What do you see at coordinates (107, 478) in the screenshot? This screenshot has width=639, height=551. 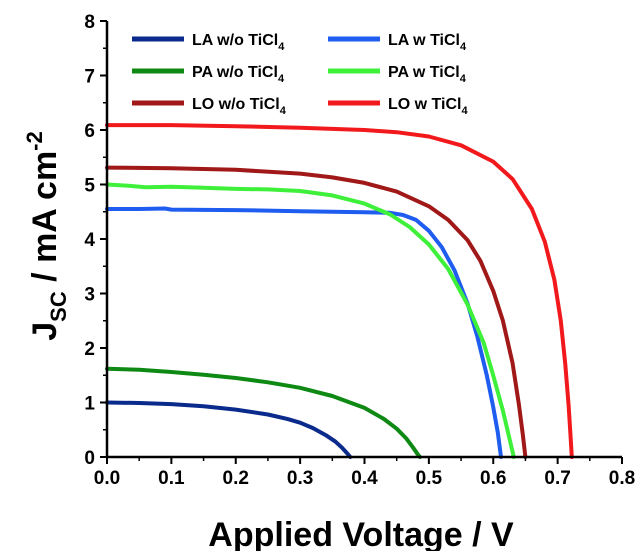 I see `x-tick-label-0.0: 0.0` at bounding box center [107, 478].